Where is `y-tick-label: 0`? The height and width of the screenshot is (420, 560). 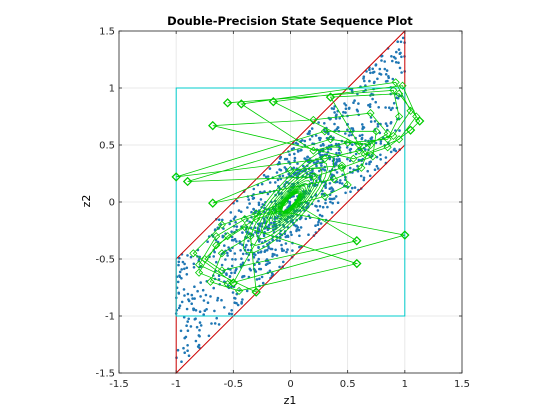
y-tick-label: 0 is located at coordinates (112, 203).